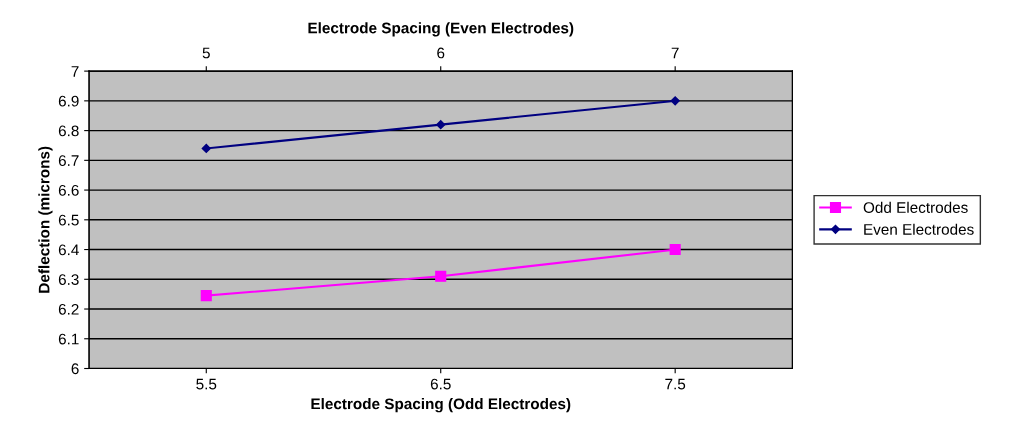 The image size is (1012, 431). I want to click on y-axis-title: Deflection (microns), so click(45, 219).